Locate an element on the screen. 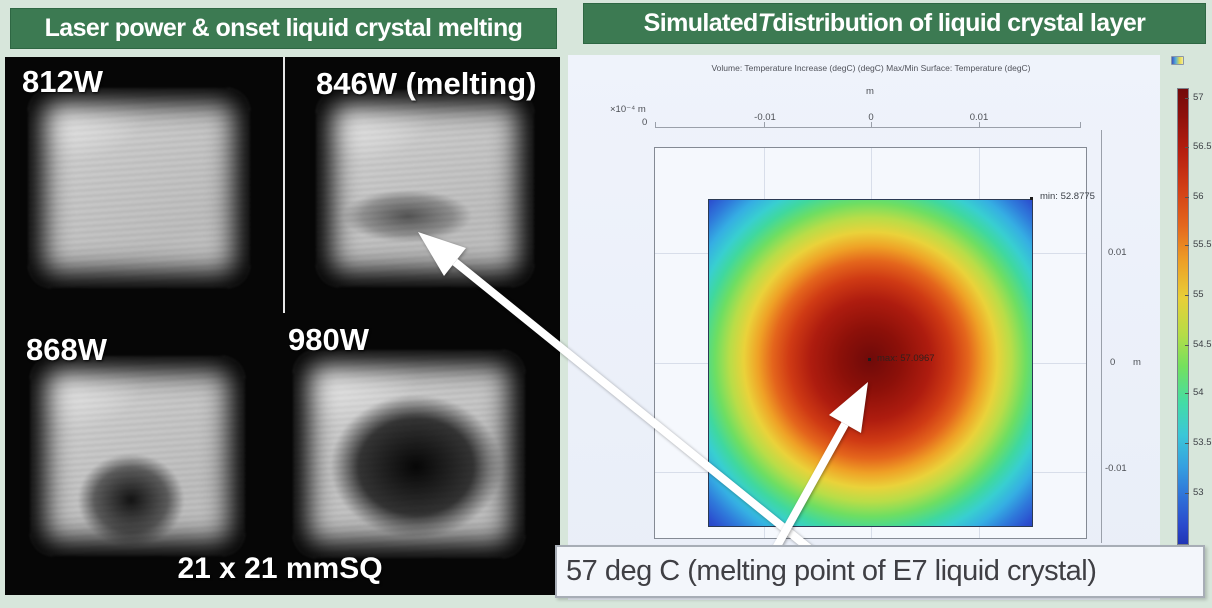 Image resolution: width=1212 pixels, height=608 pixels. top-axis-tick-0: 0 is located at coordinates (871, 117).